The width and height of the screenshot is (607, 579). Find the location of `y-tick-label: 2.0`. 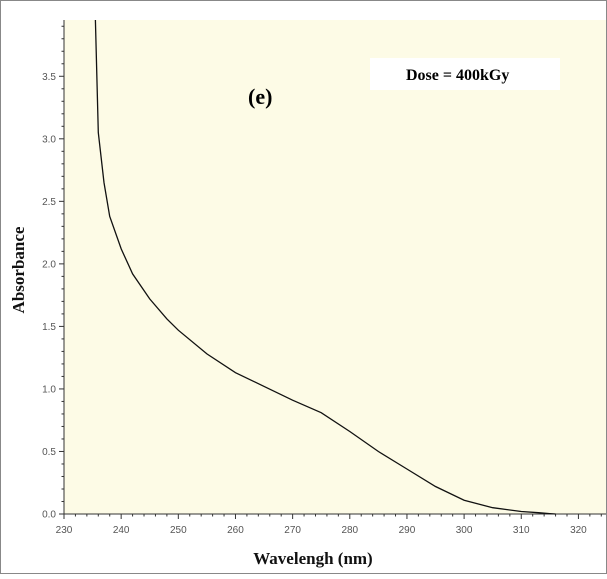

y-tick-label: 2.0 is located at coordinates (49, 264).